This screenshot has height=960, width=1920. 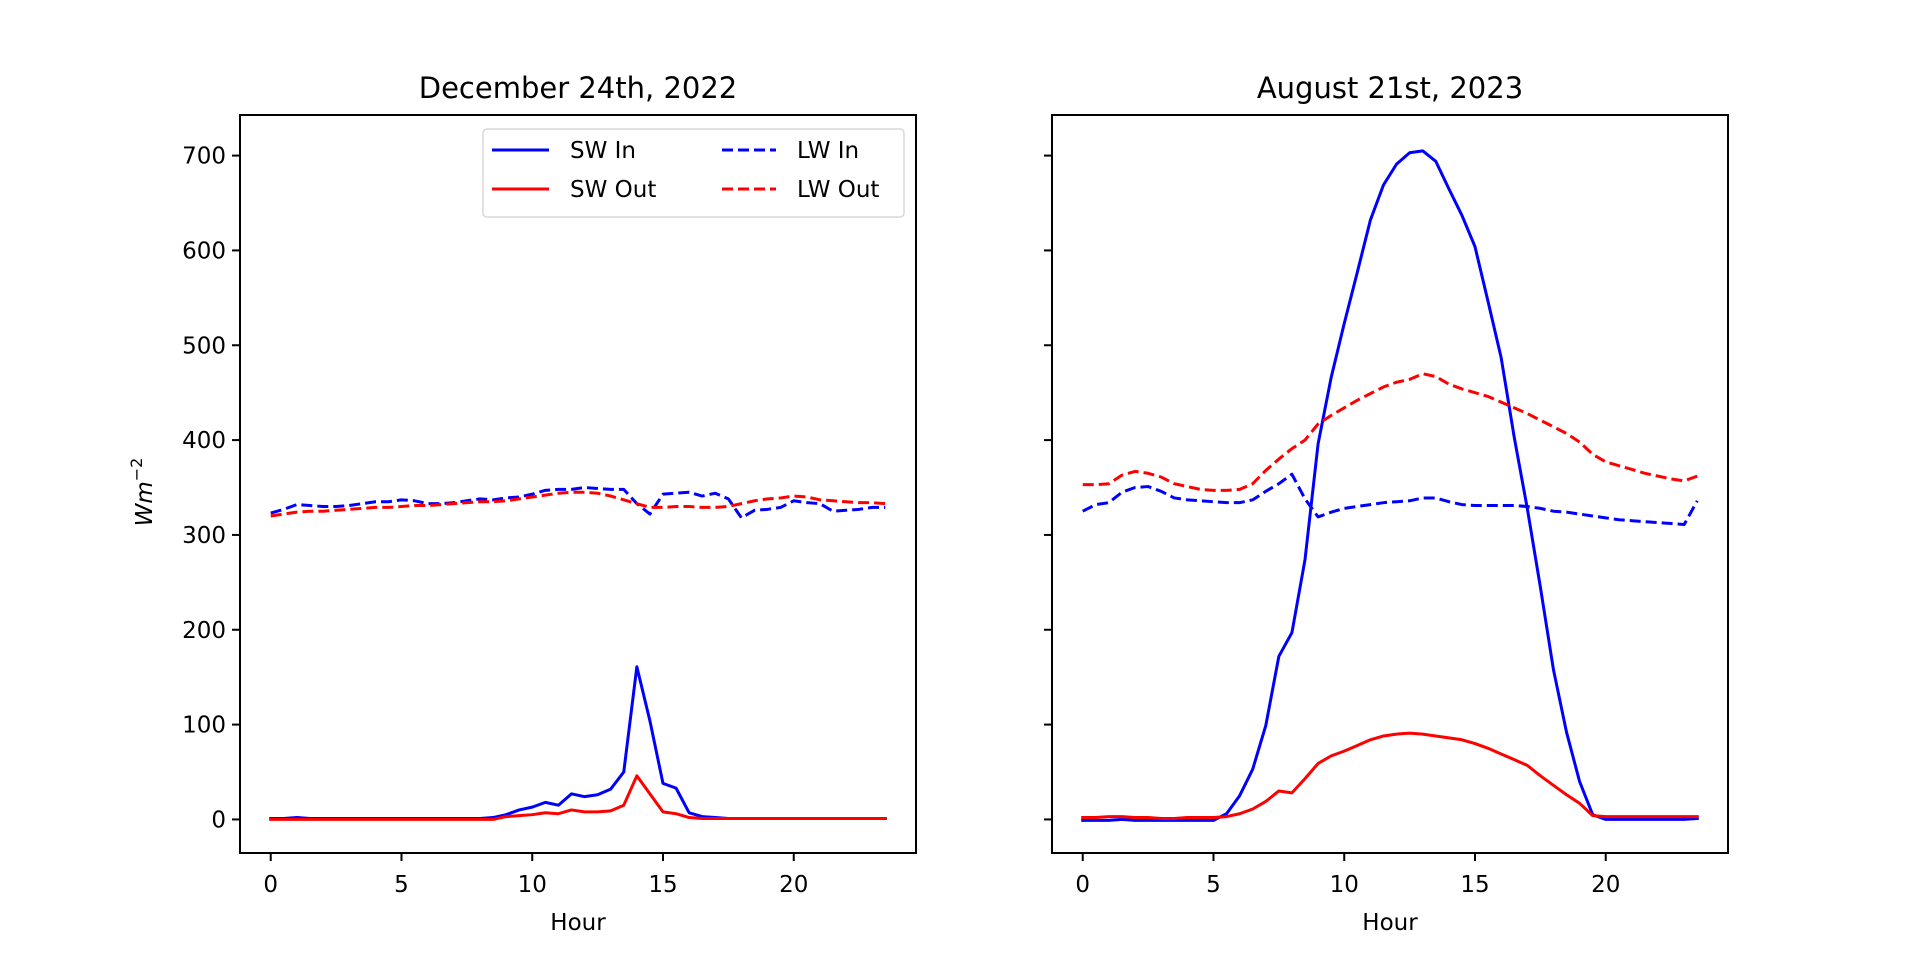 What do you see at coordinates (578, 653) in the screenshot?
I see `series-layer` at bounding box center [578, 653].